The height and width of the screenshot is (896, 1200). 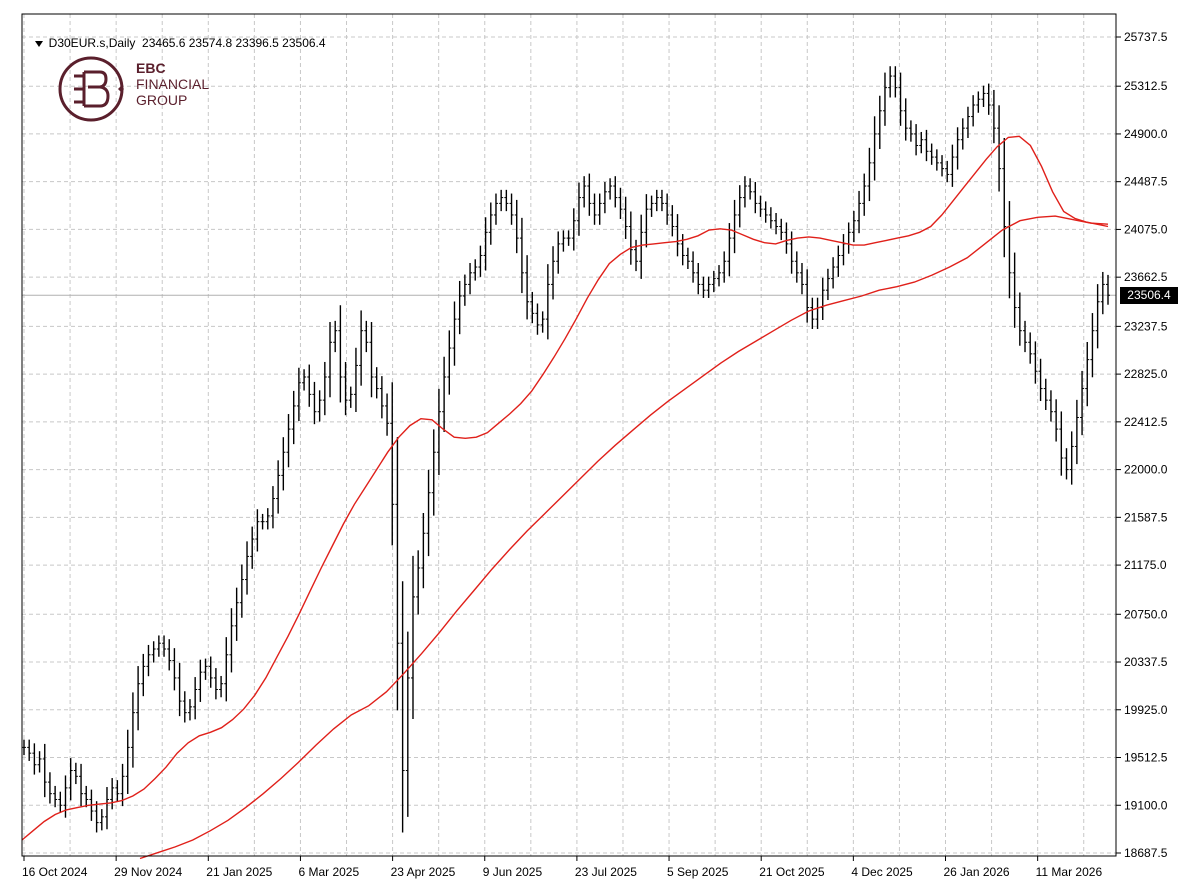 What do you see at coordinates (882, 872) in the screenshot?
I see `x-tick-label: 4 Dec 2025` at bounding box center [882, 872].